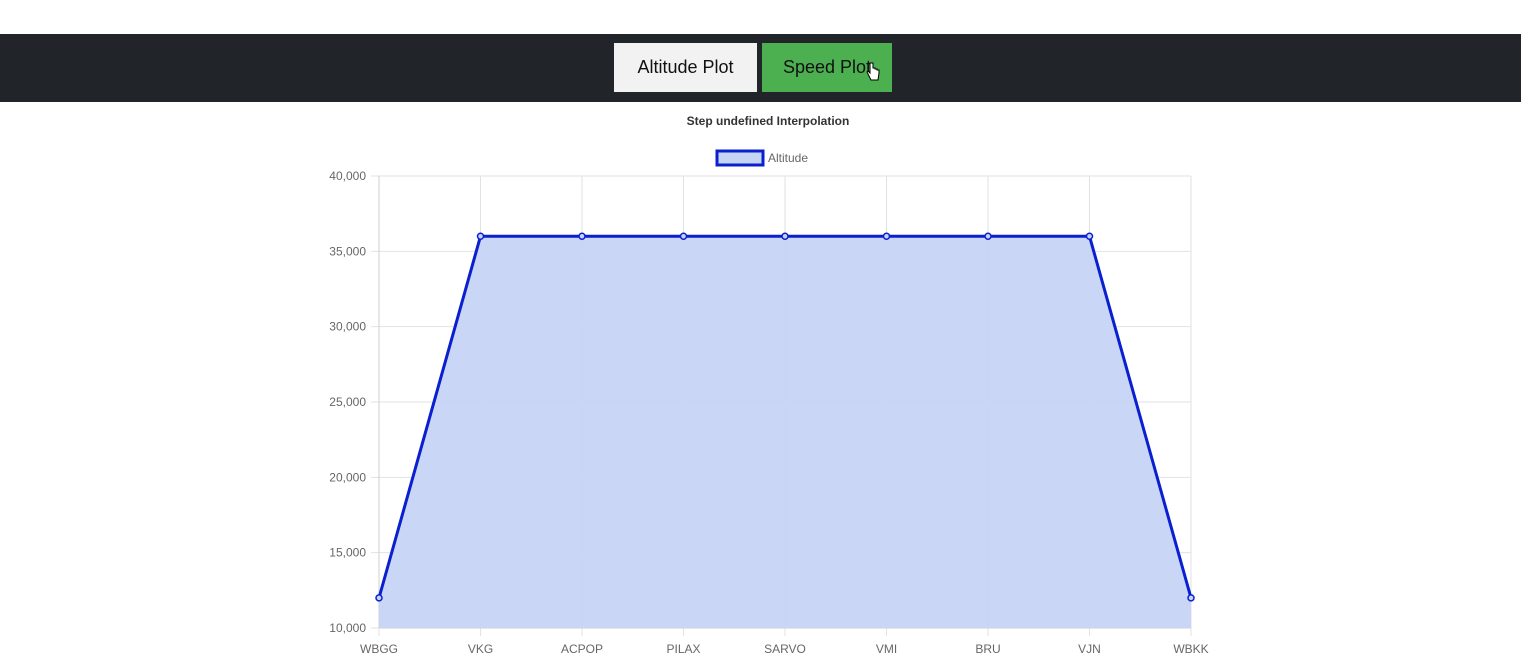 The width and height of the screenshot is (1521, 661). Describe the element at coordinates (873, 71) in the screenshot. I see `hand-pointer-icon` at that location.